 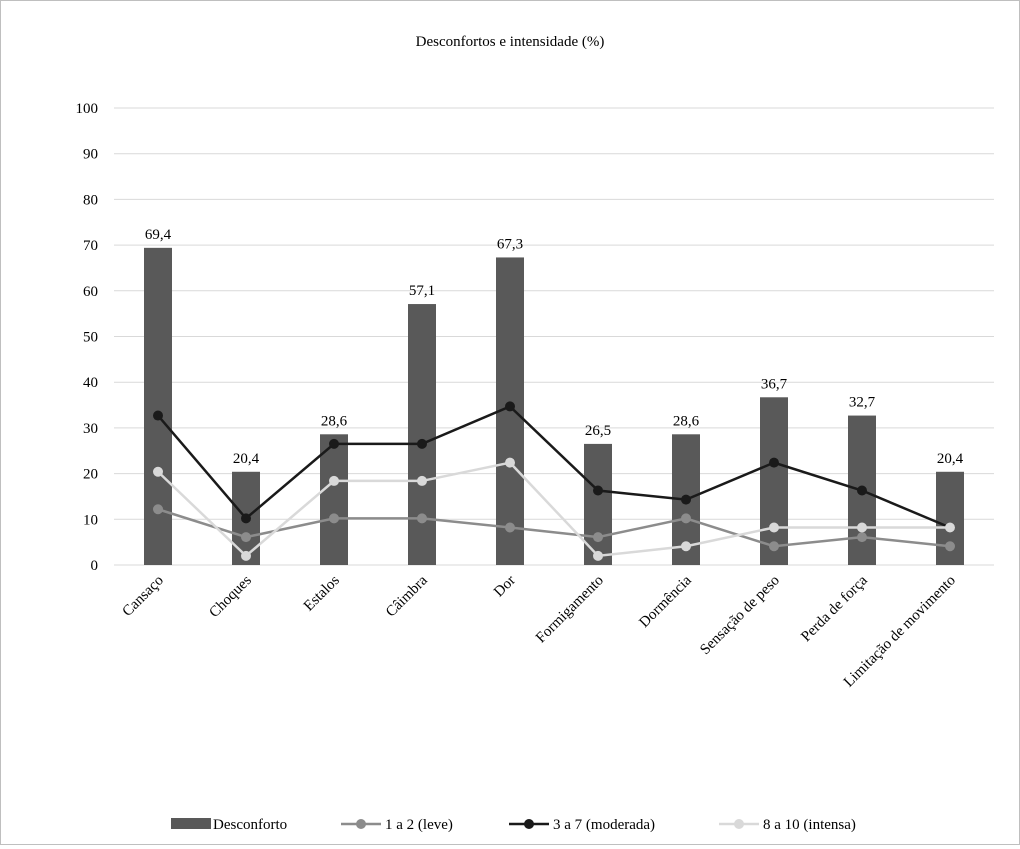 What do you see at coordinates (505, 587) in the screenshot?
I see `x-category-label: Dor` at bounding box center [505, 587].